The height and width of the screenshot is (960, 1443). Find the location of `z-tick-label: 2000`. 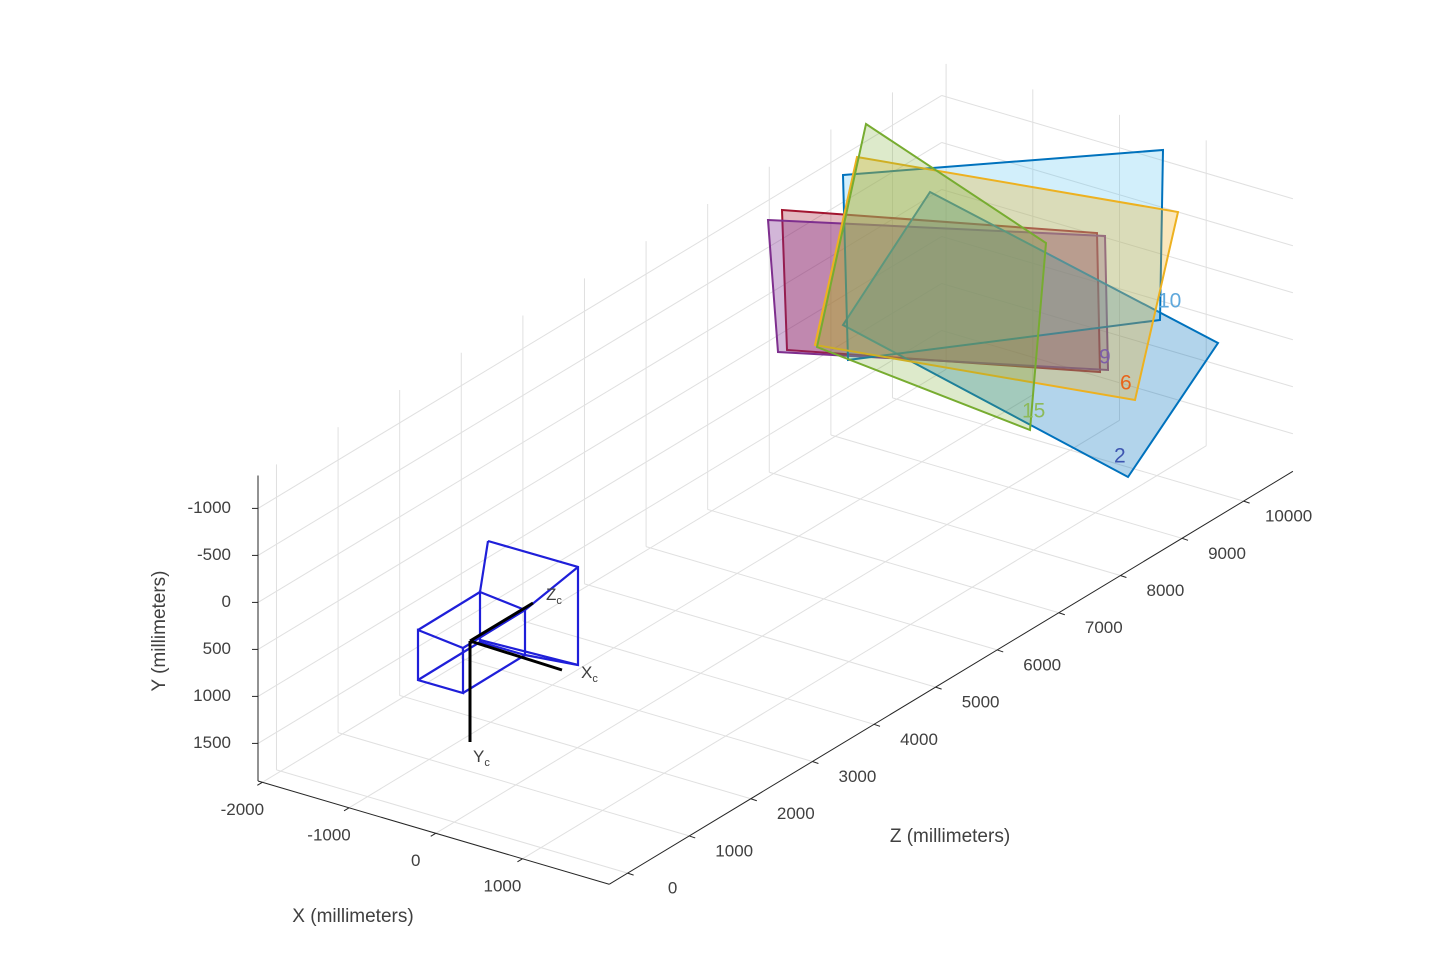

z-tick-label: 2000 is located at coordinates (796, 813).